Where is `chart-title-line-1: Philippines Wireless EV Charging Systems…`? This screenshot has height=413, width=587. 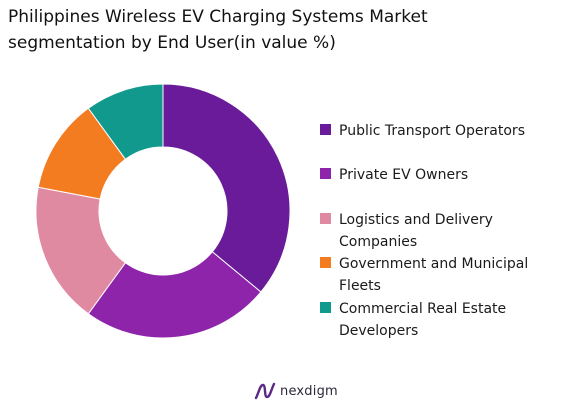 chart-title-line-1: Philippines Wireless EV Charging Systems… is located at coordinates (218, 17).